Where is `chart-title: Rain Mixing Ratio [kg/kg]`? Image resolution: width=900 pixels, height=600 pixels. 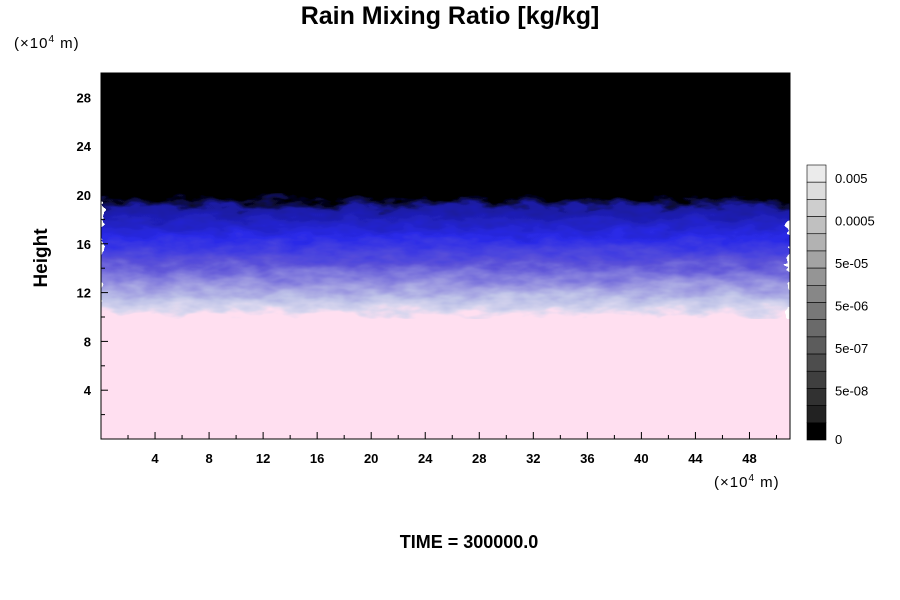
chart-title: Rain Mixing Ratio [kg/kg] is located at coordinates (450, 16).